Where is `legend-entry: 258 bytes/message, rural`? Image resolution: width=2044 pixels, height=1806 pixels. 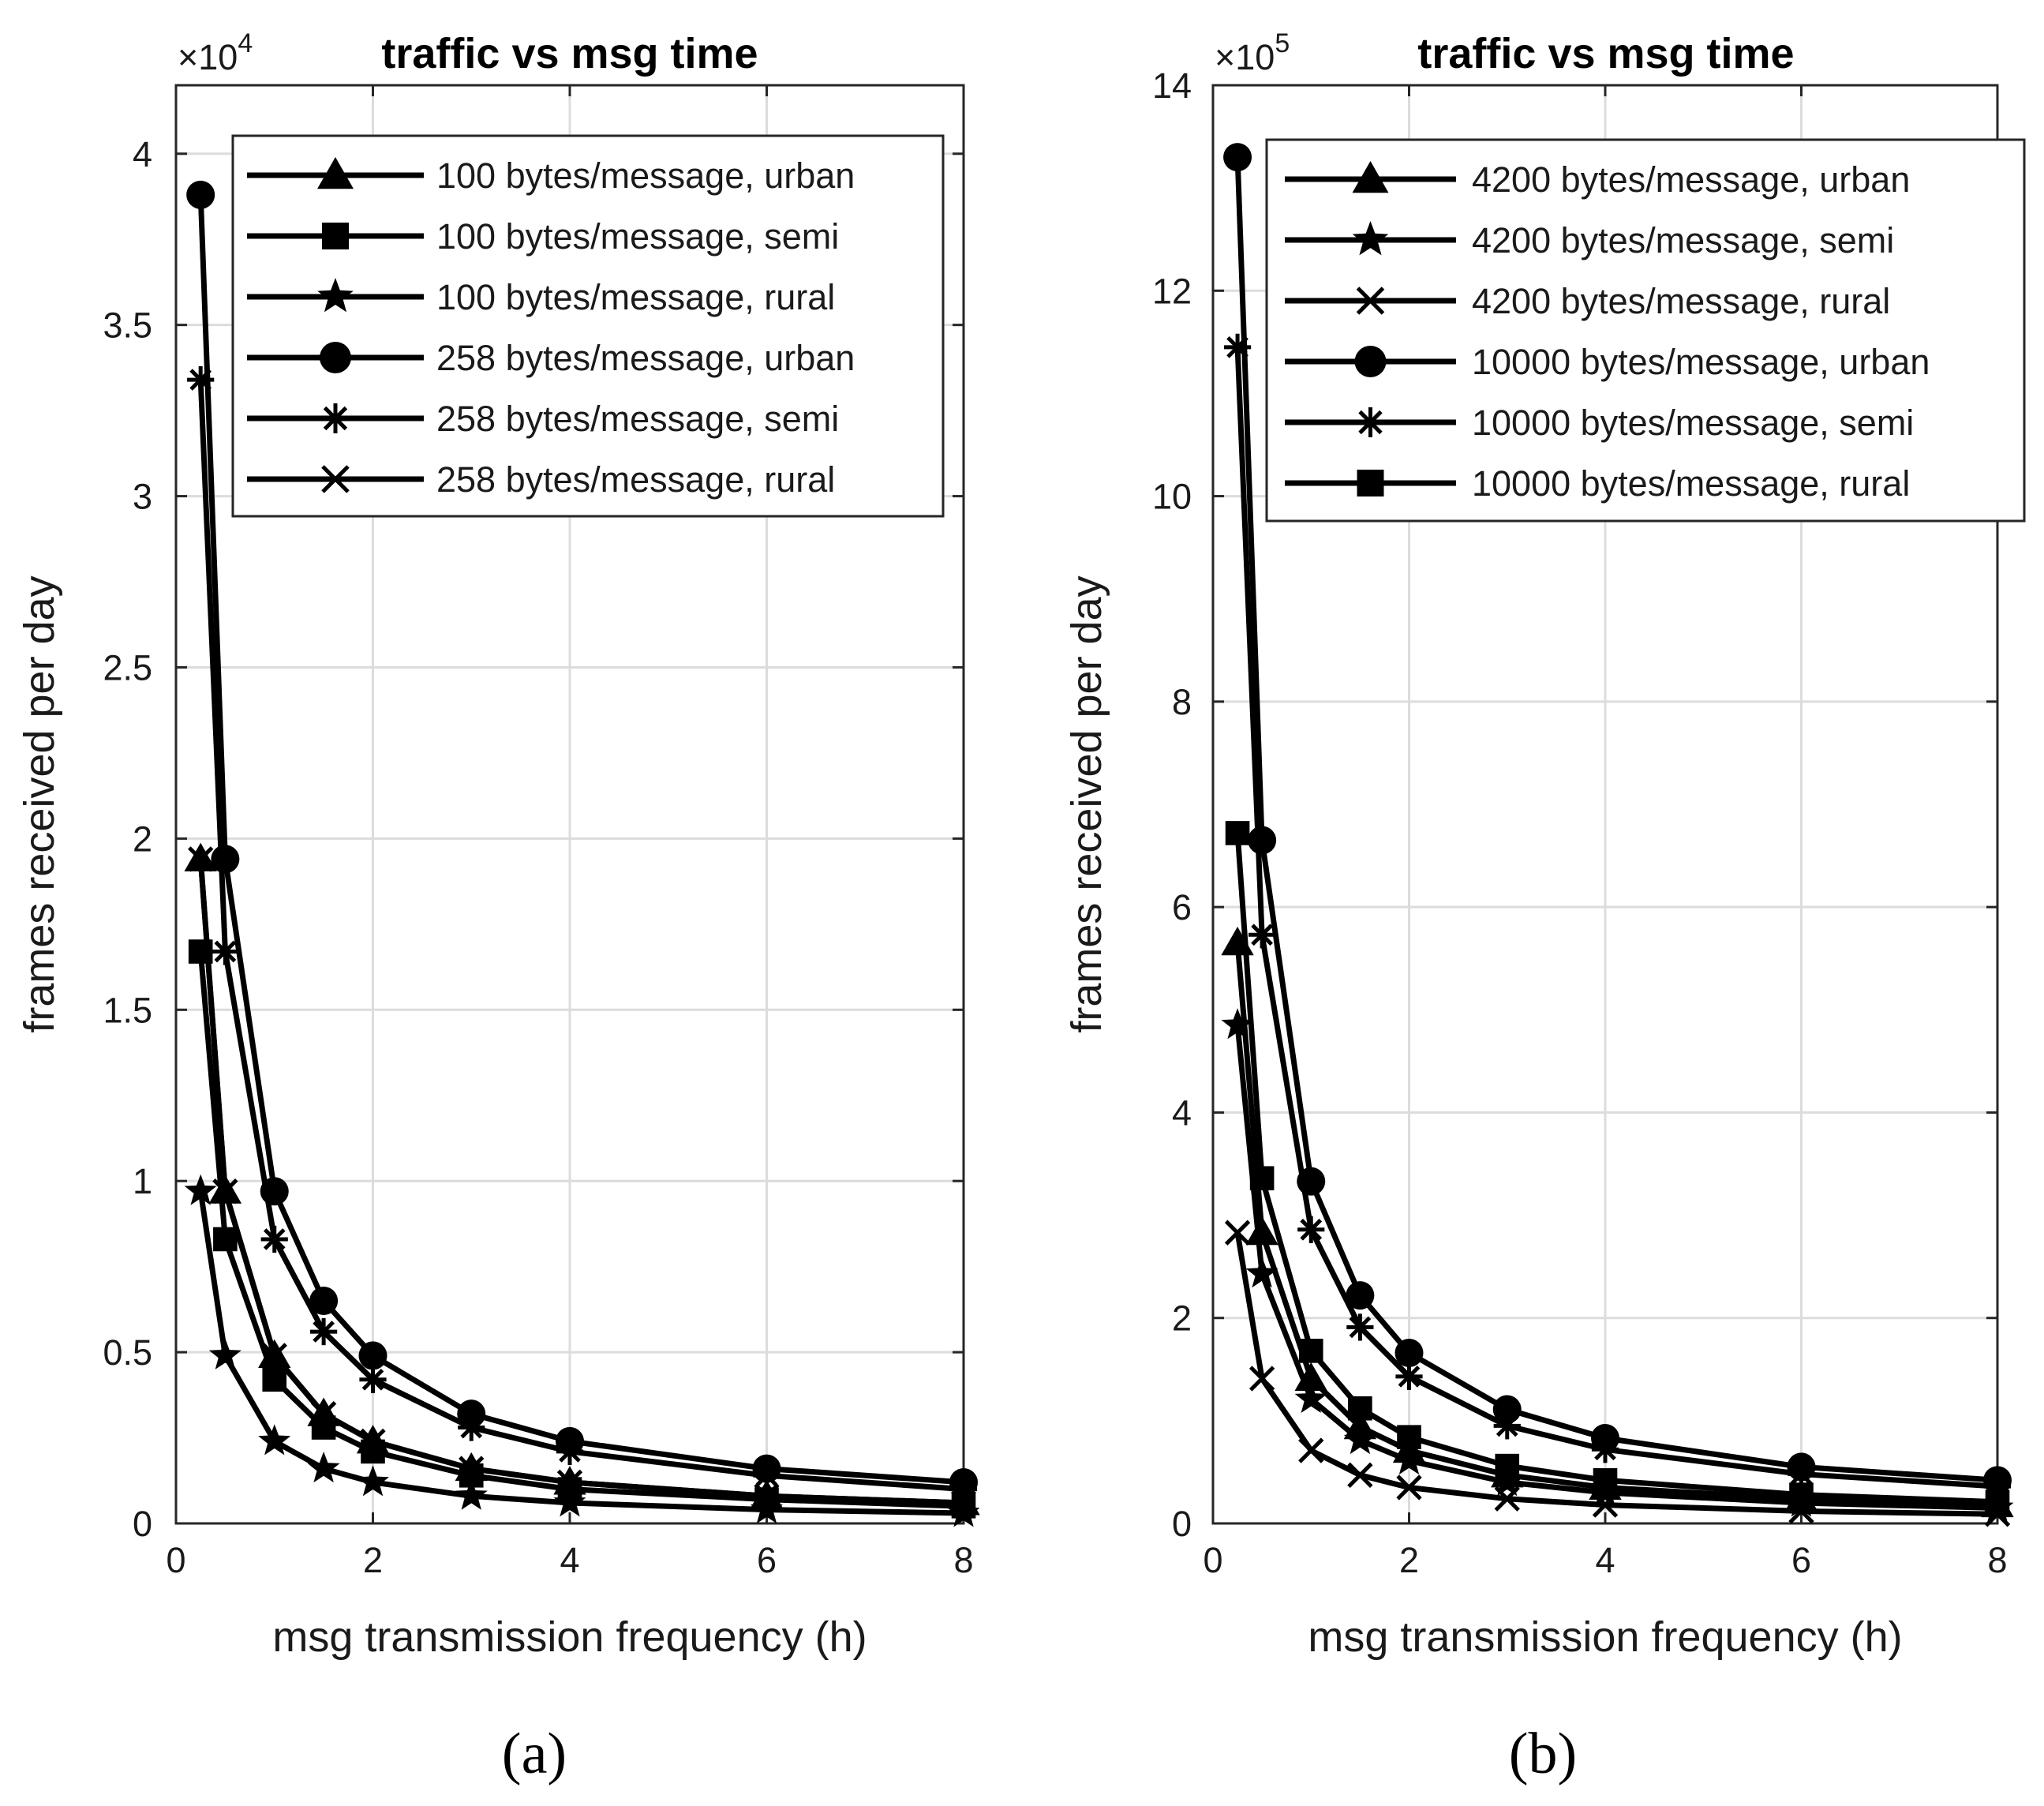 legend-entry: 258 bytes/message, rural is located at coordinates (541, 480).